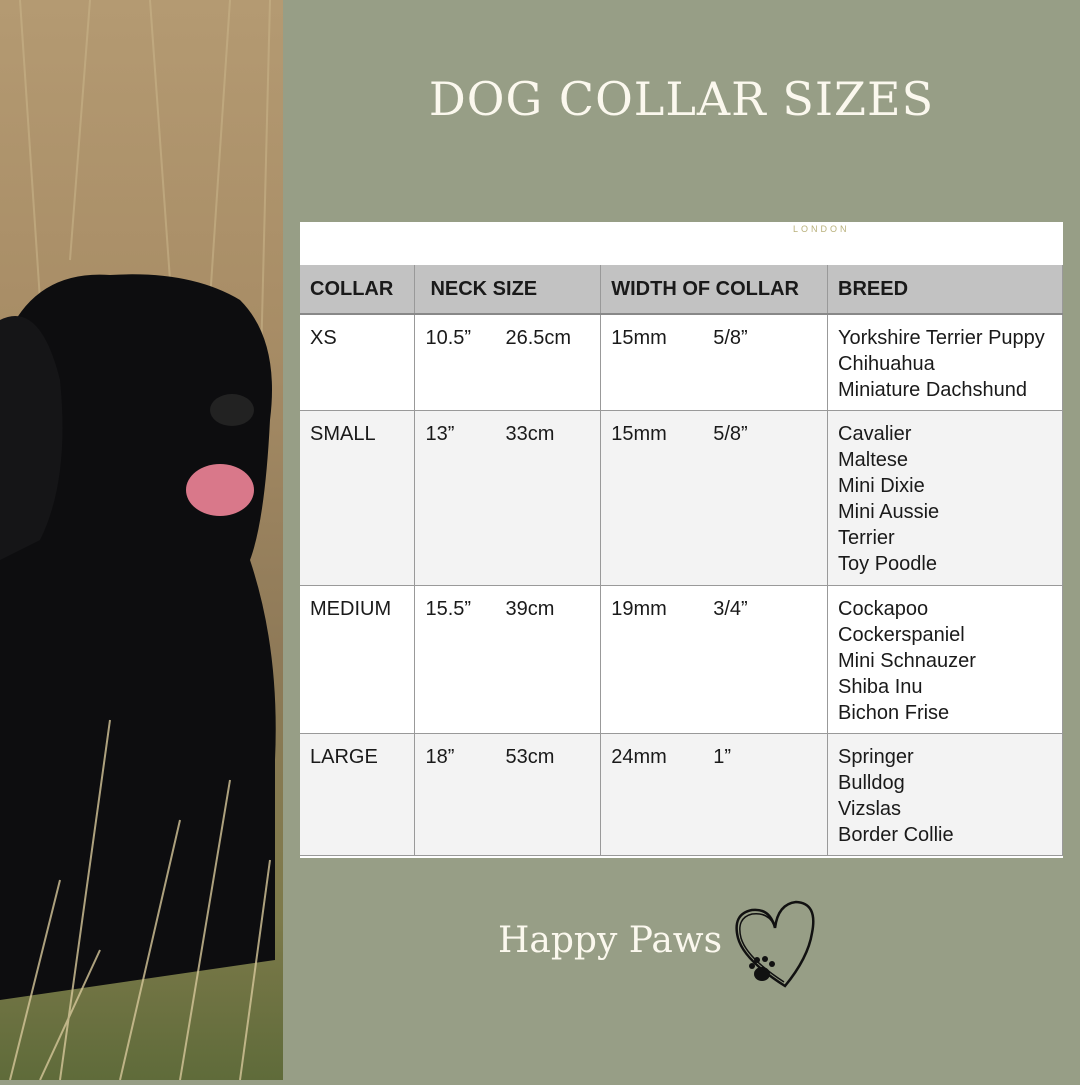 This screenshot has height=1085, width=1080. Describe the element at coordinates (714, 794) in the screenshot. I see `collar-width: 24mm 1”` at that location.